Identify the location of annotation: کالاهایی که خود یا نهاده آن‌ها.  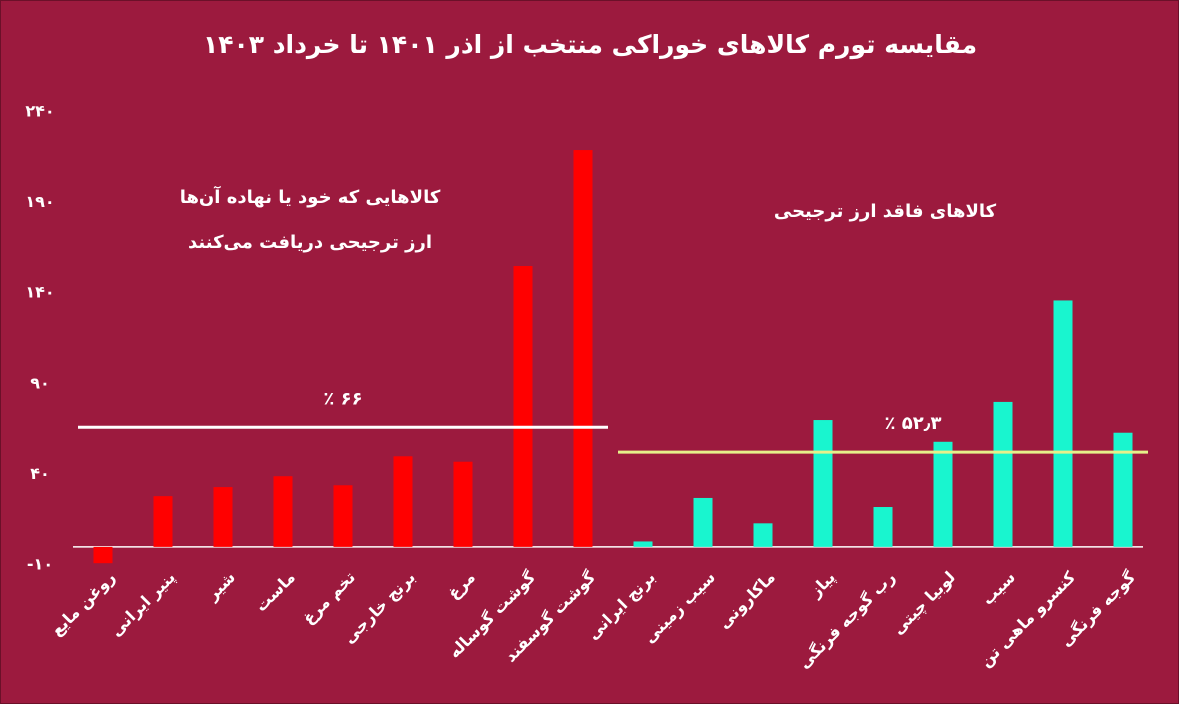
(310, 196).